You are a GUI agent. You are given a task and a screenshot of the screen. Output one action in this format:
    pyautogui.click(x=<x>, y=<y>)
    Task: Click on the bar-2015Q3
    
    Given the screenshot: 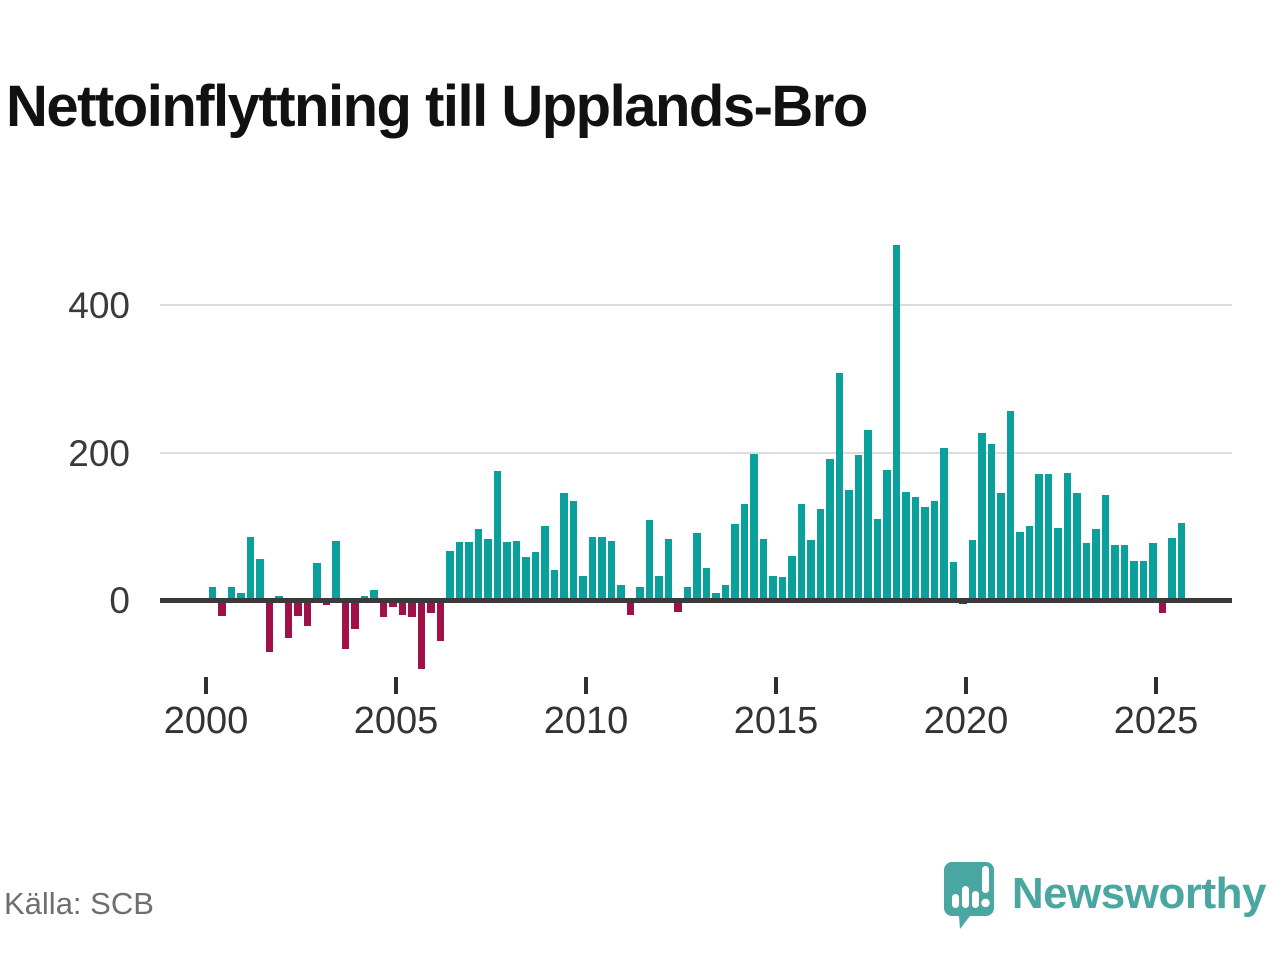 What is the action you would take?
    pyautogui.click(x=801, y=552)
    